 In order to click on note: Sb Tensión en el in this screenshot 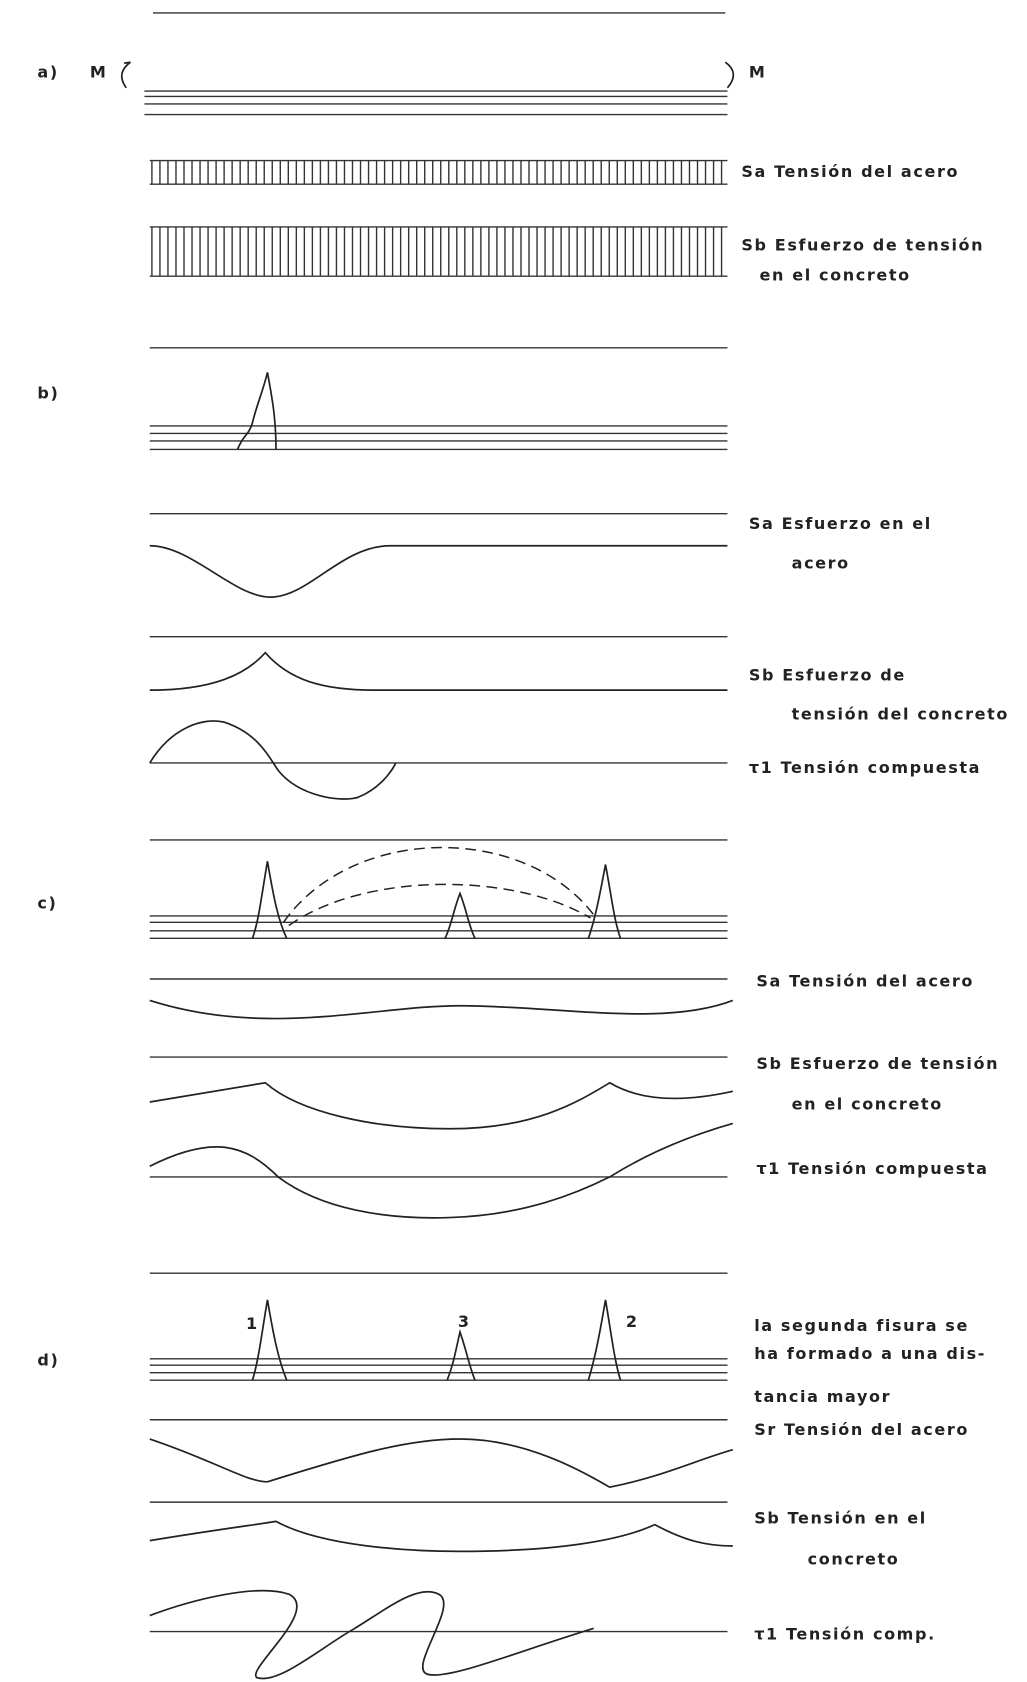, I will do `click(840, 1518)`.